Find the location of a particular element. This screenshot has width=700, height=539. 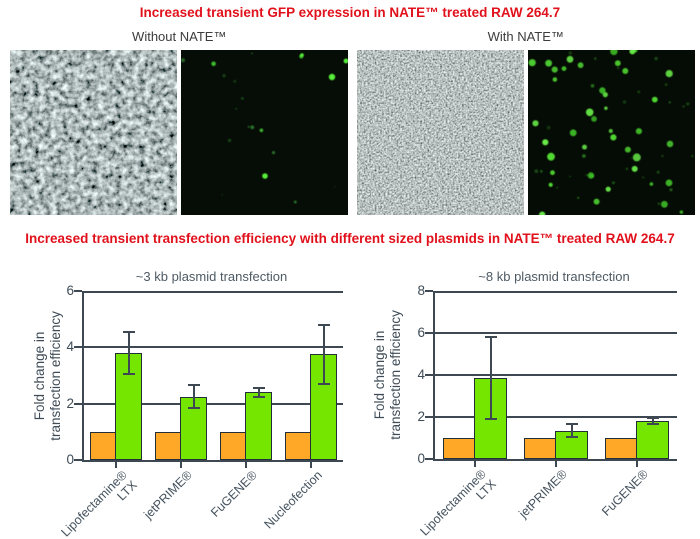

micrograph-group-label: Without NATE™ is located at coordinates (179, 36).